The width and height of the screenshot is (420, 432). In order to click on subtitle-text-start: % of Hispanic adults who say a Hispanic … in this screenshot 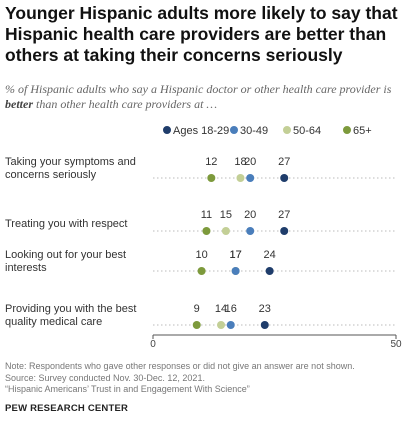, I will do `click(198, 89)`.